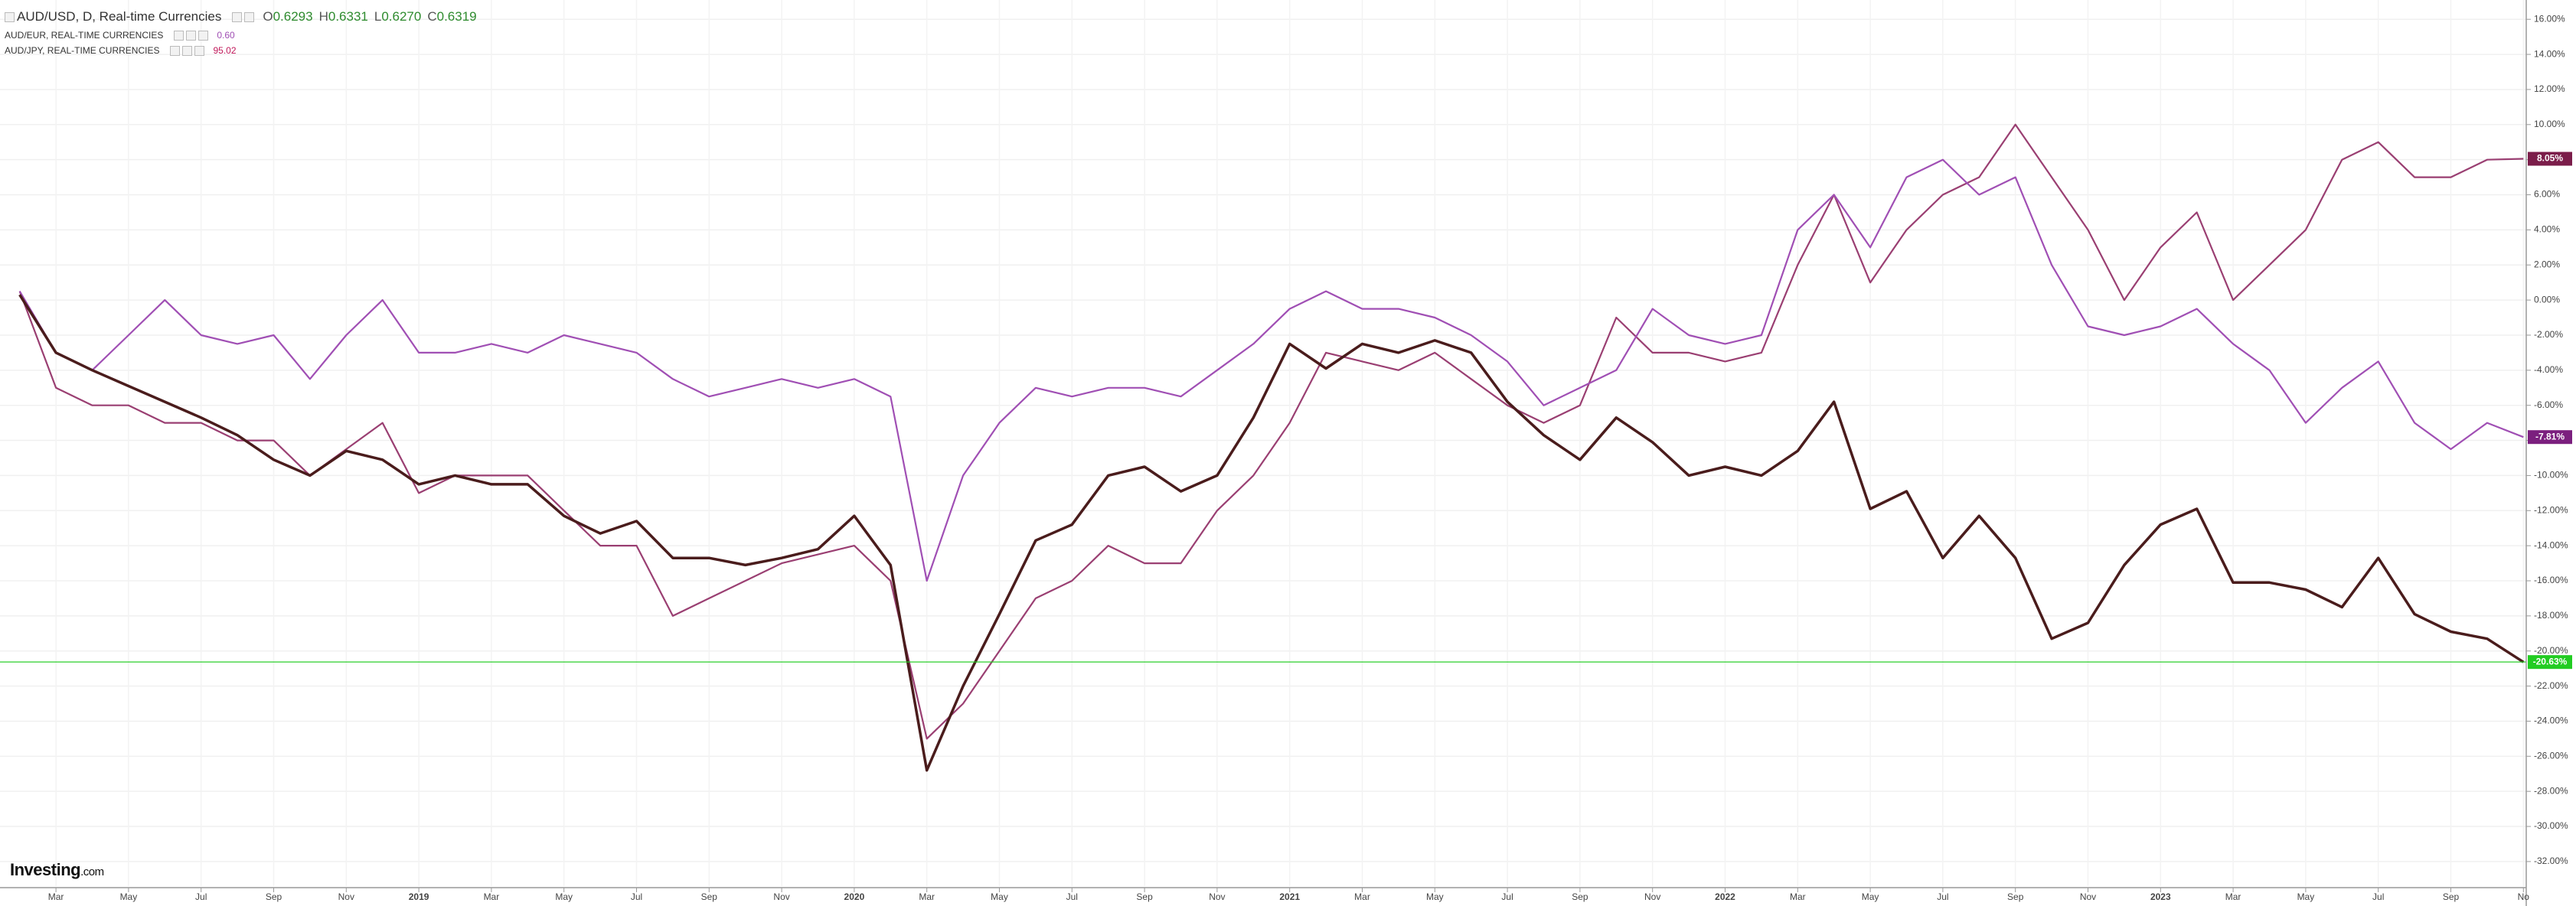 The height and width of the screenshot is (906, 2576). I want to click on x-tick-label: 2020, so click(854, 896).